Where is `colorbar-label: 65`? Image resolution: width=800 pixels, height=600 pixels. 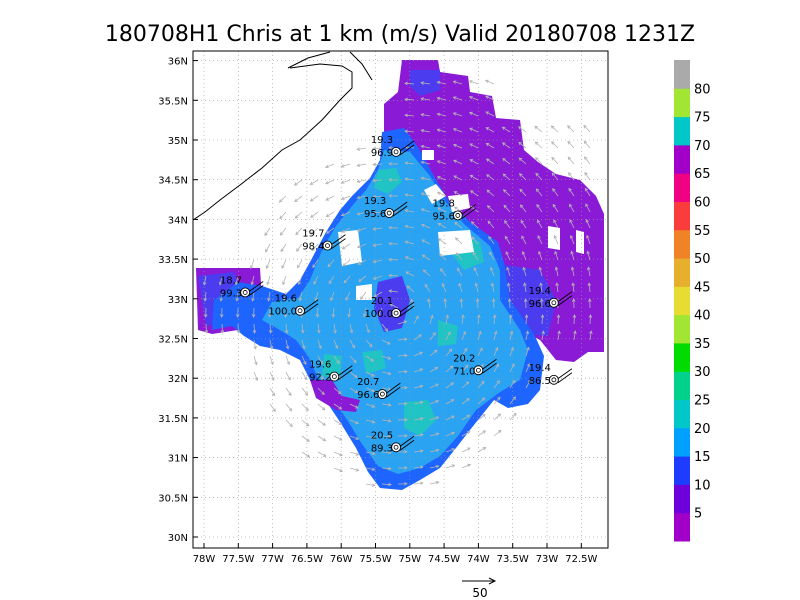 colorbar-label: 65 is located at coordinates (702, 174).